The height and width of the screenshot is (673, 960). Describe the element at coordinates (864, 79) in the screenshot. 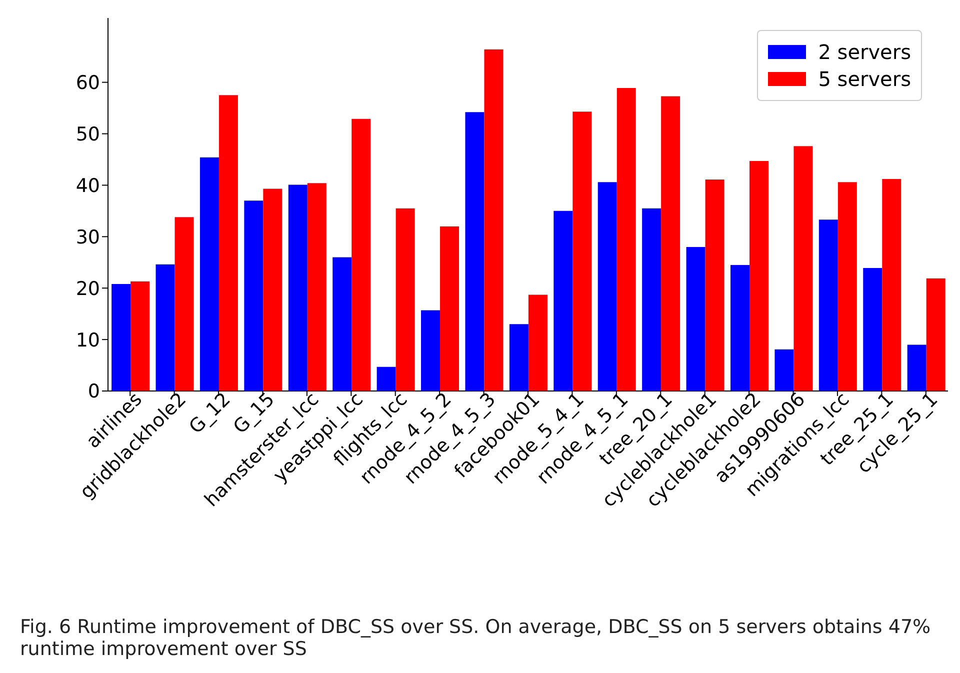

I see `legend-label: 5 servers` at that location.